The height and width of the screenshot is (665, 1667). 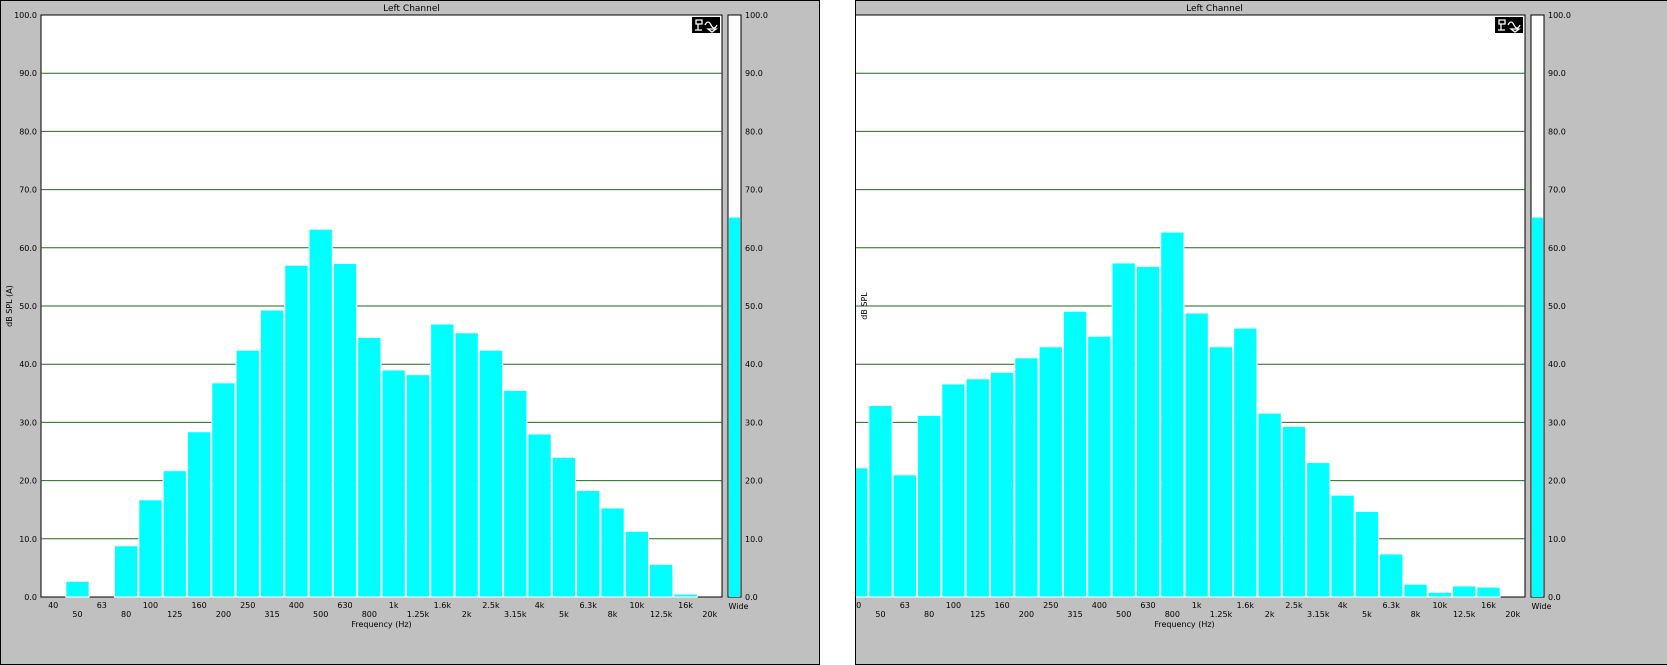 What do you see at coordinates (223, 614) in the screenshot?
I see `x-tick-label: 200` at bounding box center [223, 614].